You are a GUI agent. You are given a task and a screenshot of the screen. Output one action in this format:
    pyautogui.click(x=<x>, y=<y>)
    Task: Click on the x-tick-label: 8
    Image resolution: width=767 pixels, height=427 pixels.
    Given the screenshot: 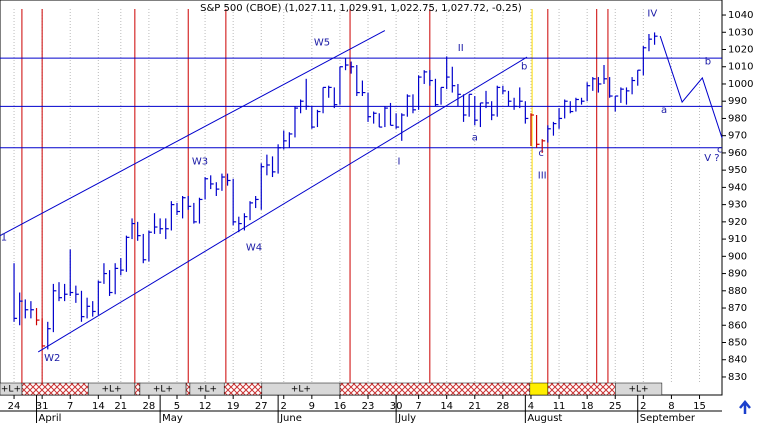 What is the action you would take?
    pyautogui.click(x=671, y=406)
    